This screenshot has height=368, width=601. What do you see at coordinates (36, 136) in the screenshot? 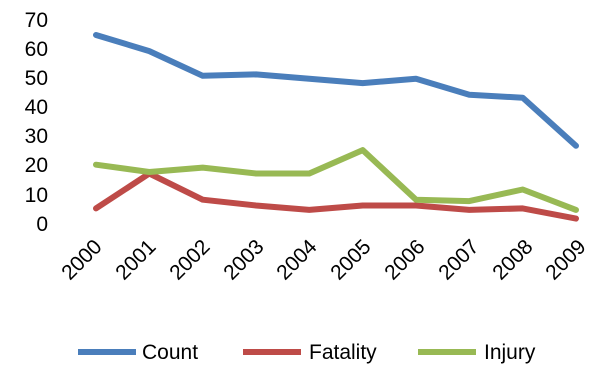
I see `y-tick-label: 30` at bounding box center [36, 136].